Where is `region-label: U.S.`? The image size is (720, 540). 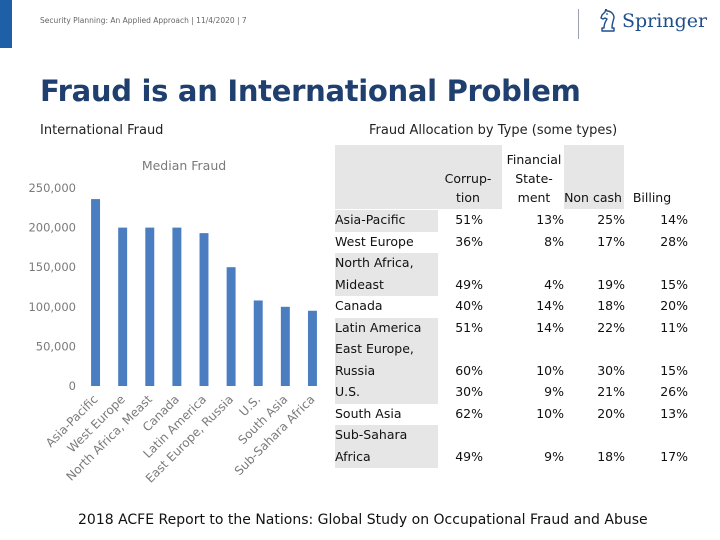 region-label: U.S. is located at coordinates (348, 391).